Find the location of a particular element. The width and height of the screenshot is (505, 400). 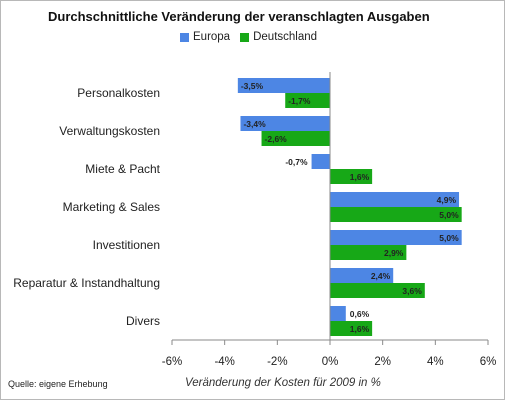

legend-label-deutschland: Deutschland is located at coordinates (285, 37).